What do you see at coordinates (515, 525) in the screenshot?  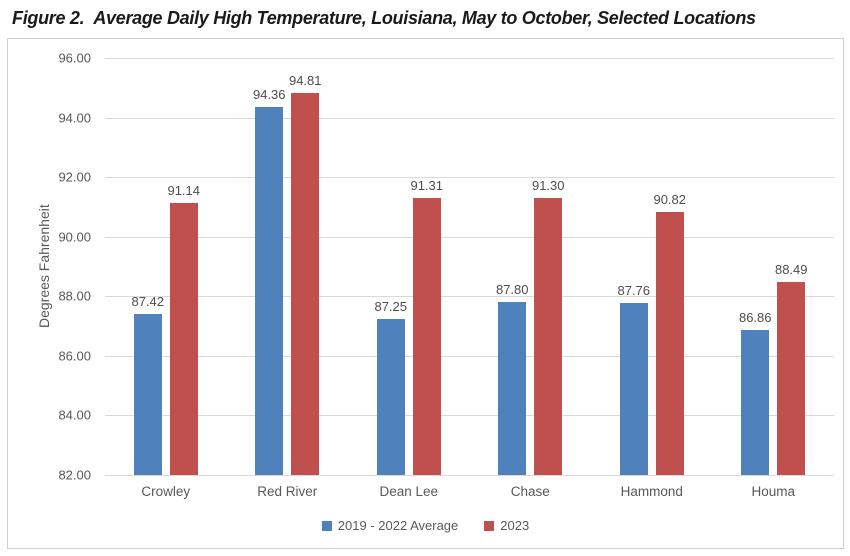 I see `legend-label: 2023` at bounding box center [515, 525].